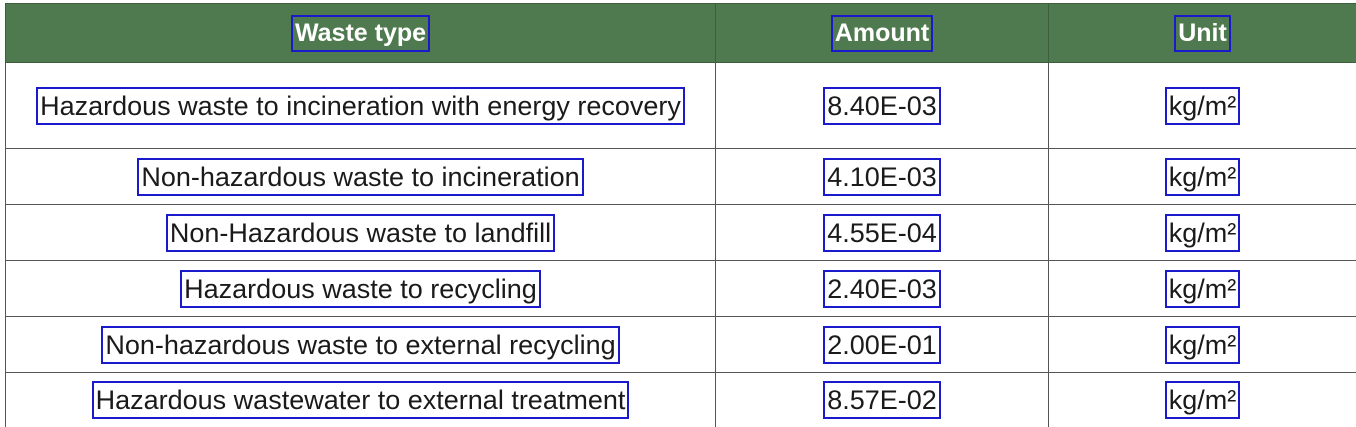  I want to click on amount-text: 8.57E-02, so click(882, 400).